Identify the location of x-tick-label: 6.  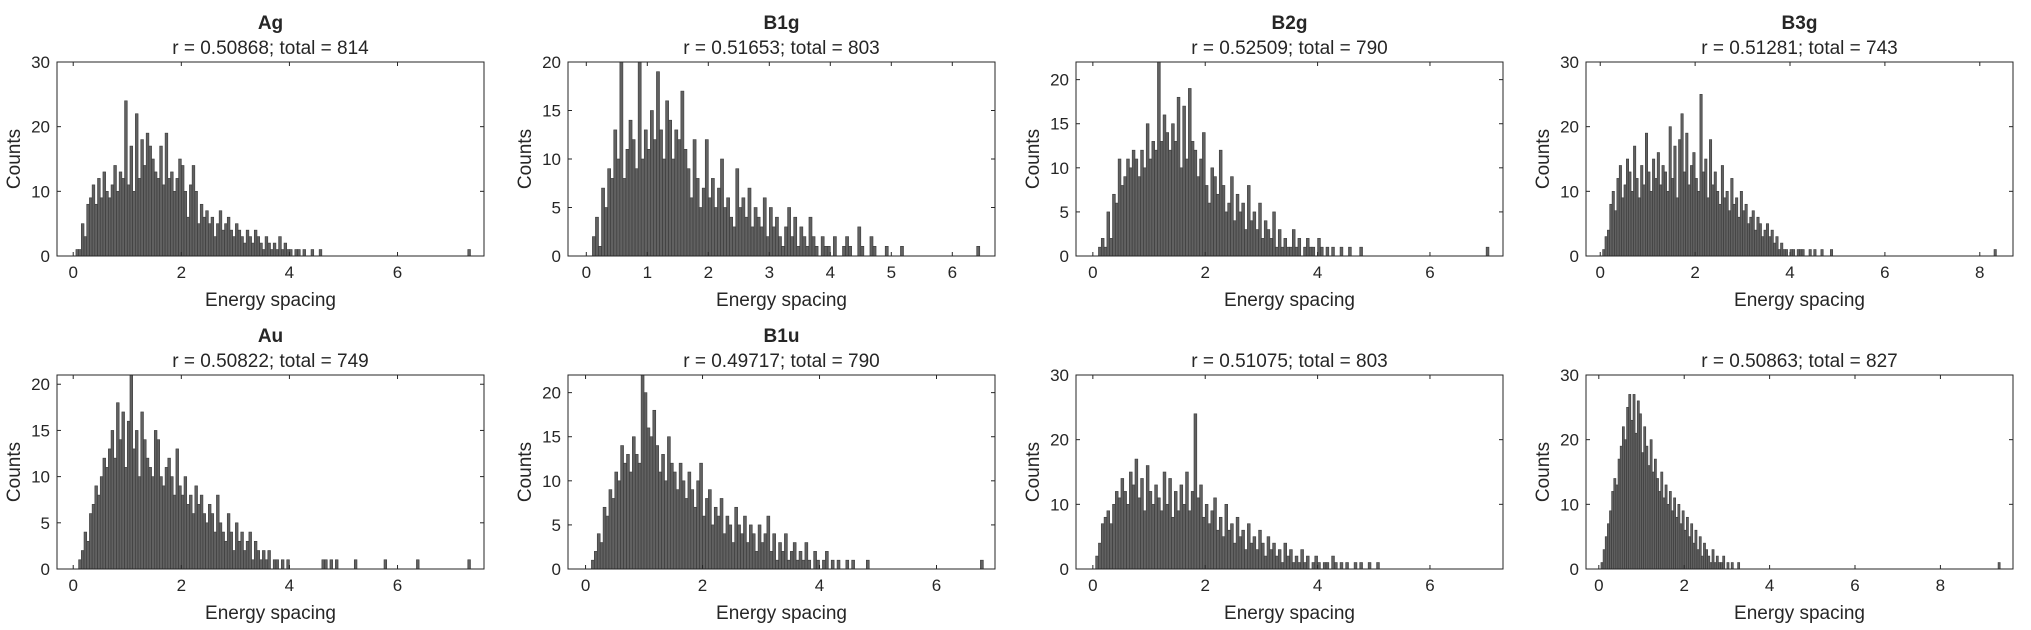
(936, 585).